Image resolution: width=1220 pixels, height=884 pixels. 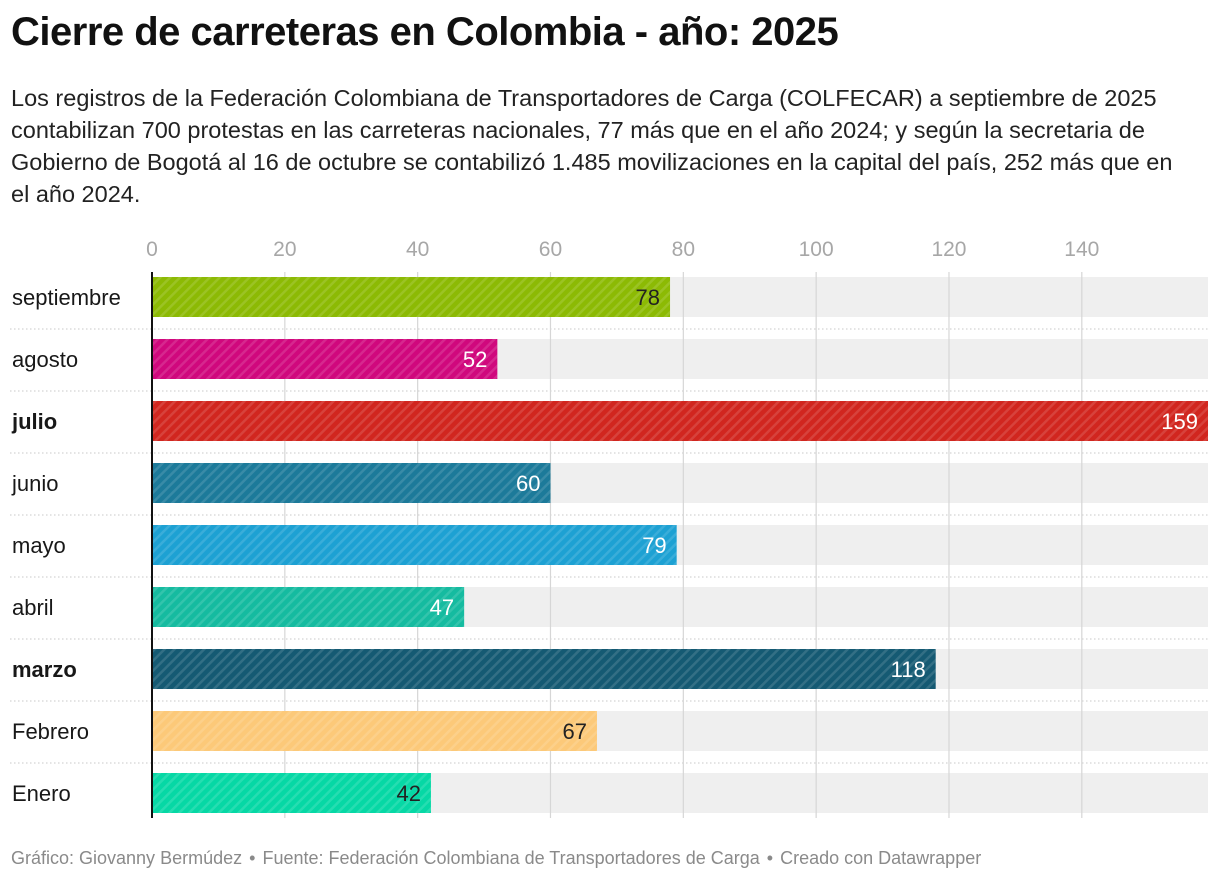 What do you see at coordinates (654, 545) in the screenshot?
I see `bar-value-label: 79` at bounding box center [654, 545].